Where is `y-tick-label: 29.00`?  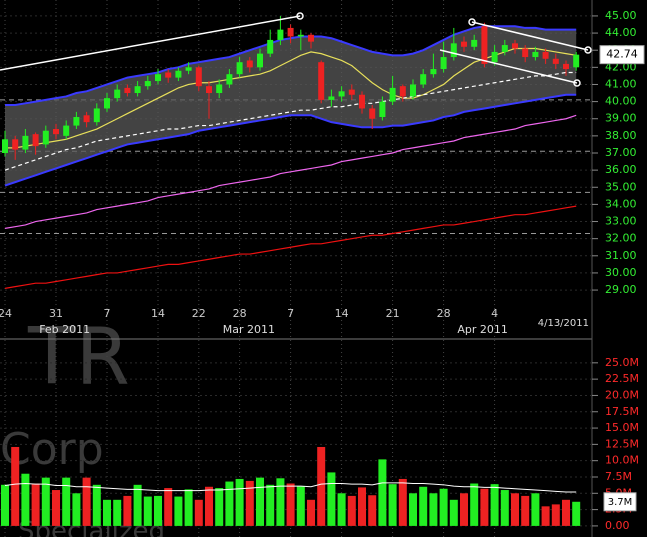 y-tick-label: 29.00 is located at coordinates (621, 289).